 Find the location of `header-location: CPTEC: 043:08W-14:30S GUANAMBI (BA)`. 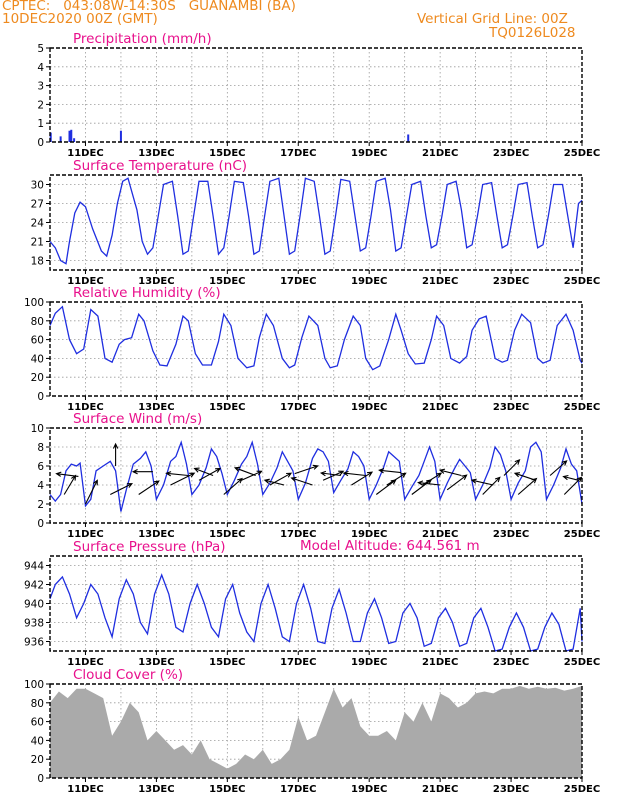

header-location: CPTEC: 043:08W-14:30S GUANAMBI (BA) is located at coordinates (149, 7).